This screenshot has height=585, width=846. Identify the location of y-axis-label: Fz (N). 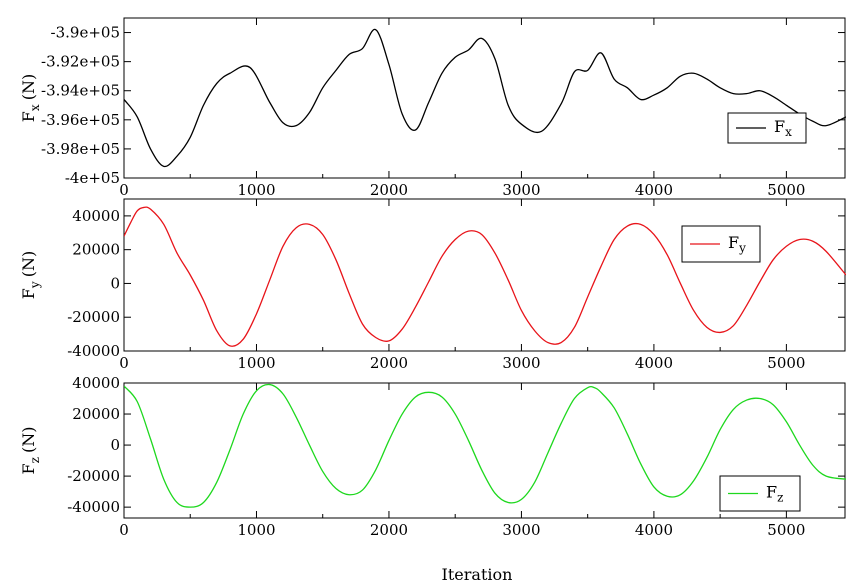
(30, 451).